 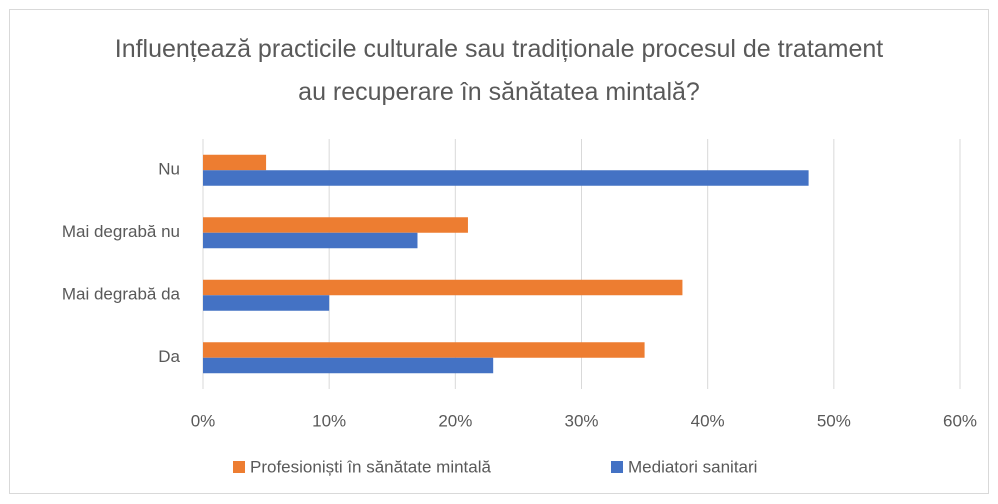 What do you see at coordinates (708, 420) in the screenshot?
I see `x-tick-label: 40%` at bounding box center [708, 420].